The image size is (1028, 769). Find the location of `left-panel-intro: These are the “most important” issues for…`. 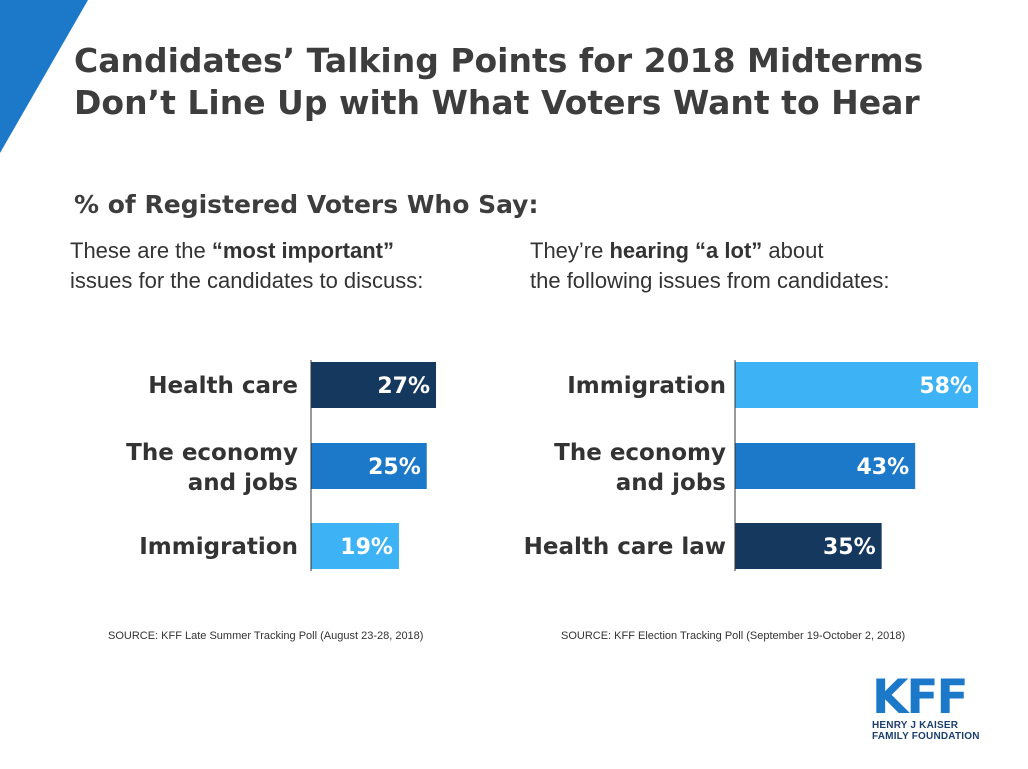

left-panel-intro: These are the “most important” issues for… is located at coordinates (246, 266).